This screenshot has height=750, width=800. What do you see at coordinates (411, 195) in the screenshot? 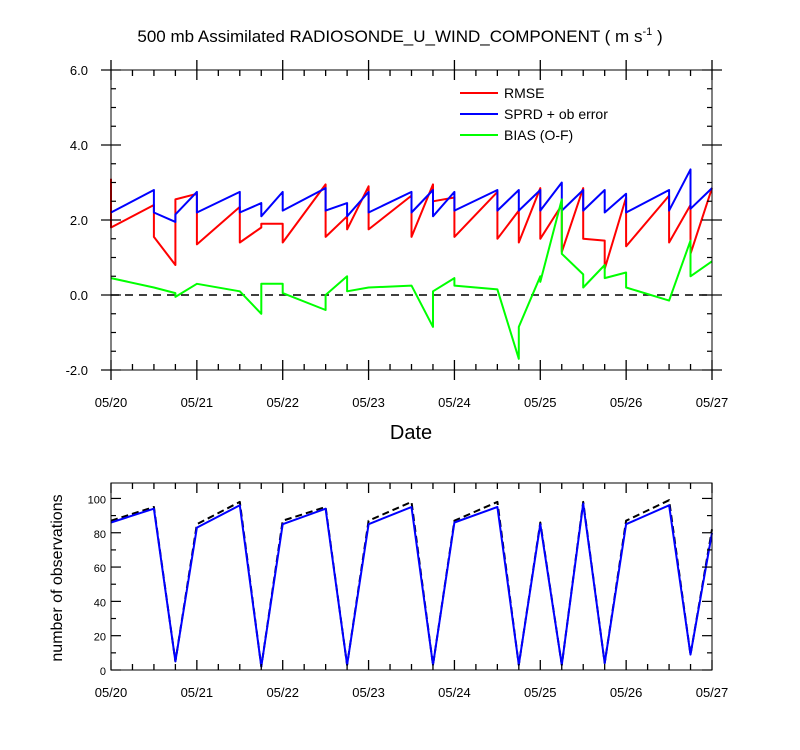
I see `series-line-sprd-ob-error` at bounding box center [411, 195].